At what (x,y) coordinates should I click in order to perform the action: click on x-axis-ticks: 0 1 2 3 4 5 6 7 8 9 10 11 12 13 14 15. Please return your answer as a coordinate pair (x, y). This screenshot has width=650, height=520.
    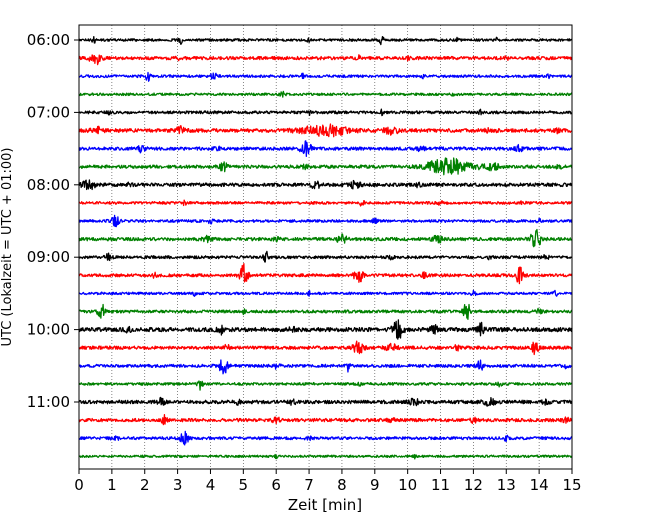
    Looking at the image, I should click on (328, 481).